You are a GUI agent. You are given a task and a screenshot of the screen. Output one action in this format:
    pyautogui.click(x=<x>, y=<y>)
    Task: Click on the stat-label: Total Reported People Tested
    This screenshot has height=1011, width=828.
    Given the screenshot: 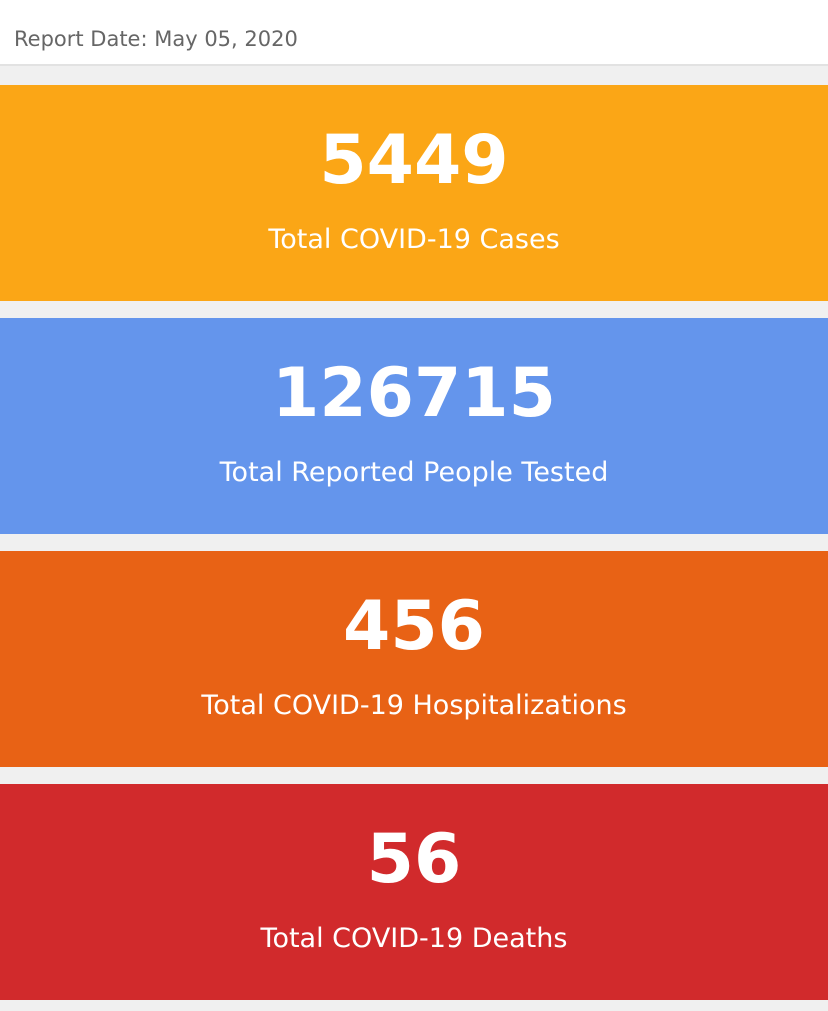 What is the action you would take?
    pyautogui.click(x=414, y=472)
    